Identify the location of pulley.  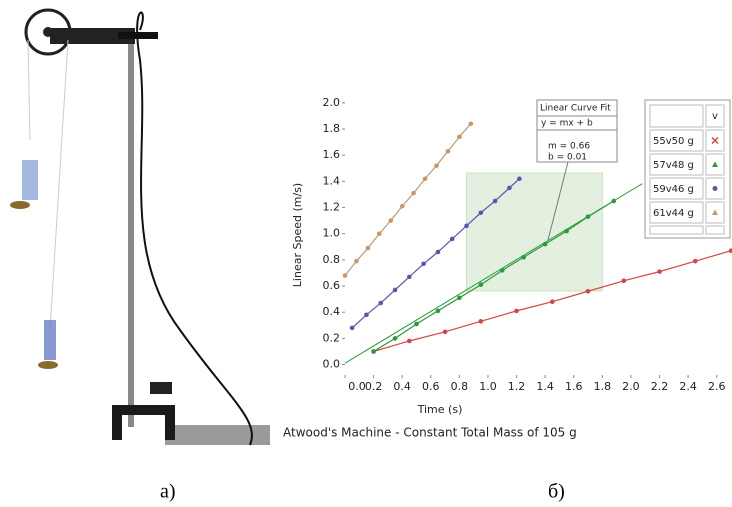
(48, 32).